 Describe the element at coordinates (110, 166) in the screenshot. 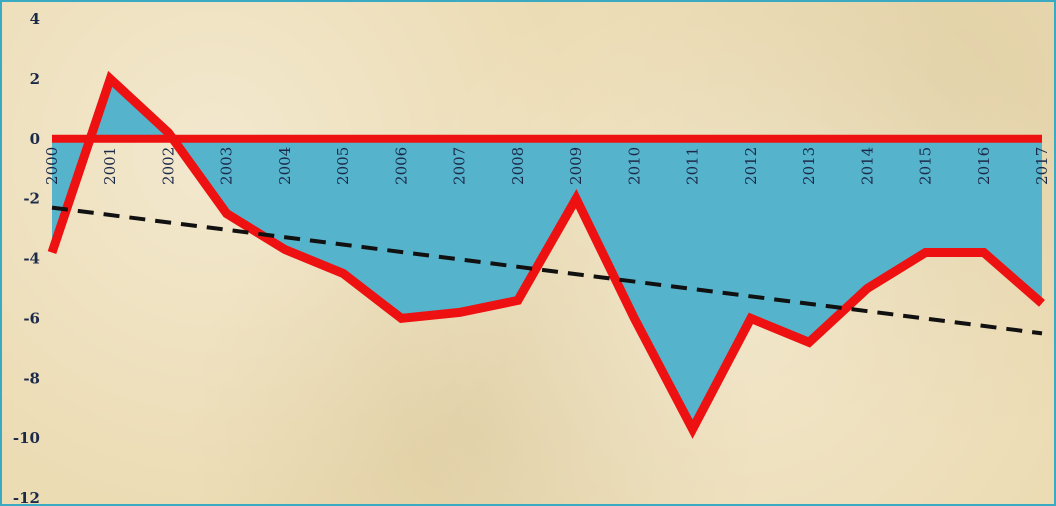

I see `x-tick-label: 2001` at that location.